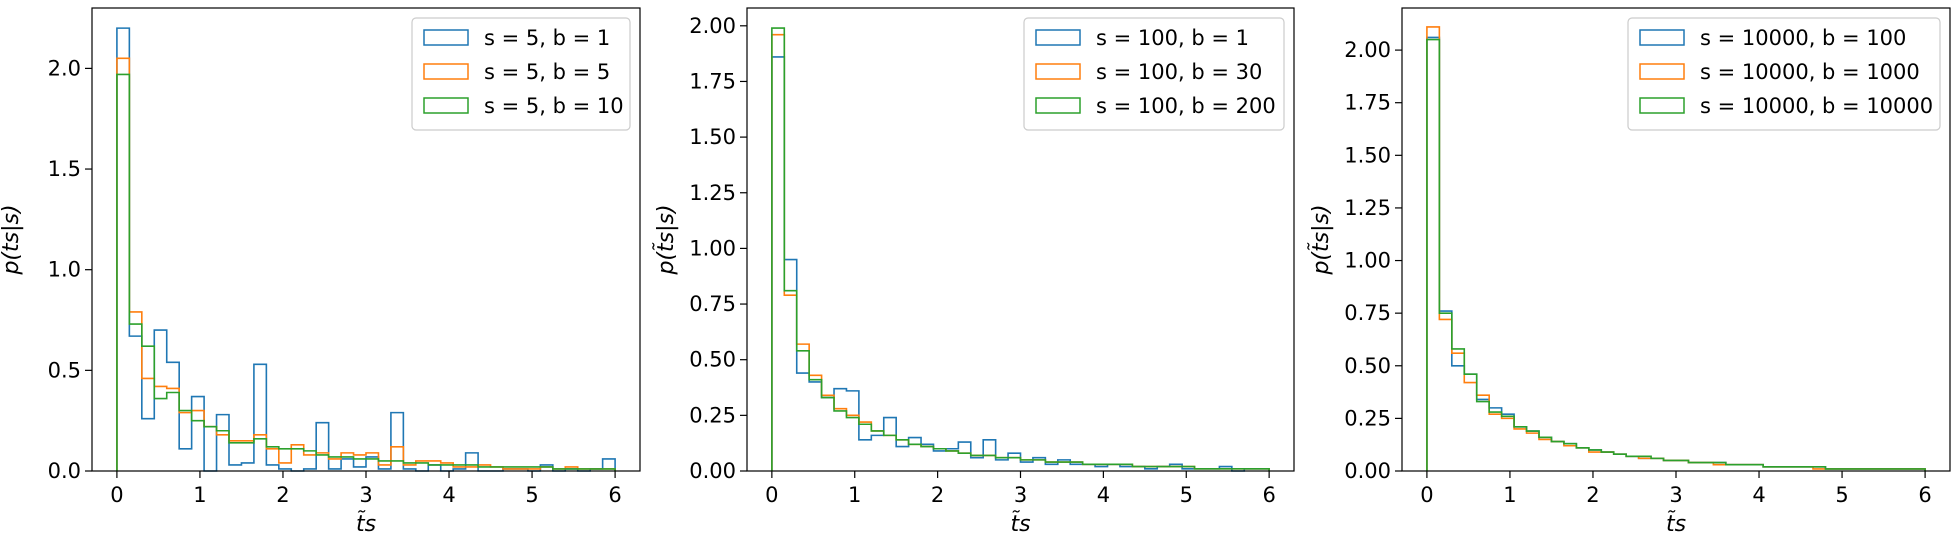 This screenshot has height=545, width=1960. What do you see at coordinates (1803, 38) in the screenshot?
I see `legend-label-1: s = 10000, b = 100` at bounding box center [1803, 38].